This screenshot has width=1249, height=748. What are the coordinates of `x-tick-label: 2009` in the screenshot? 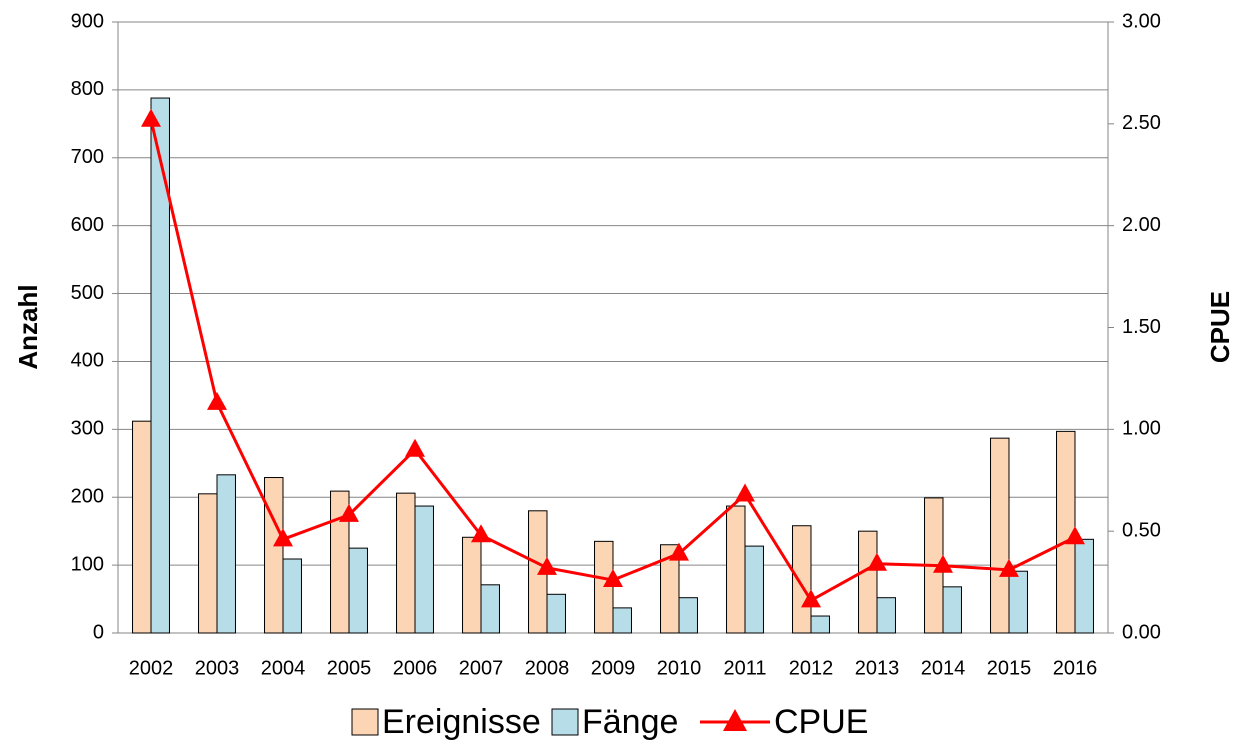 It's located at (613, 668).